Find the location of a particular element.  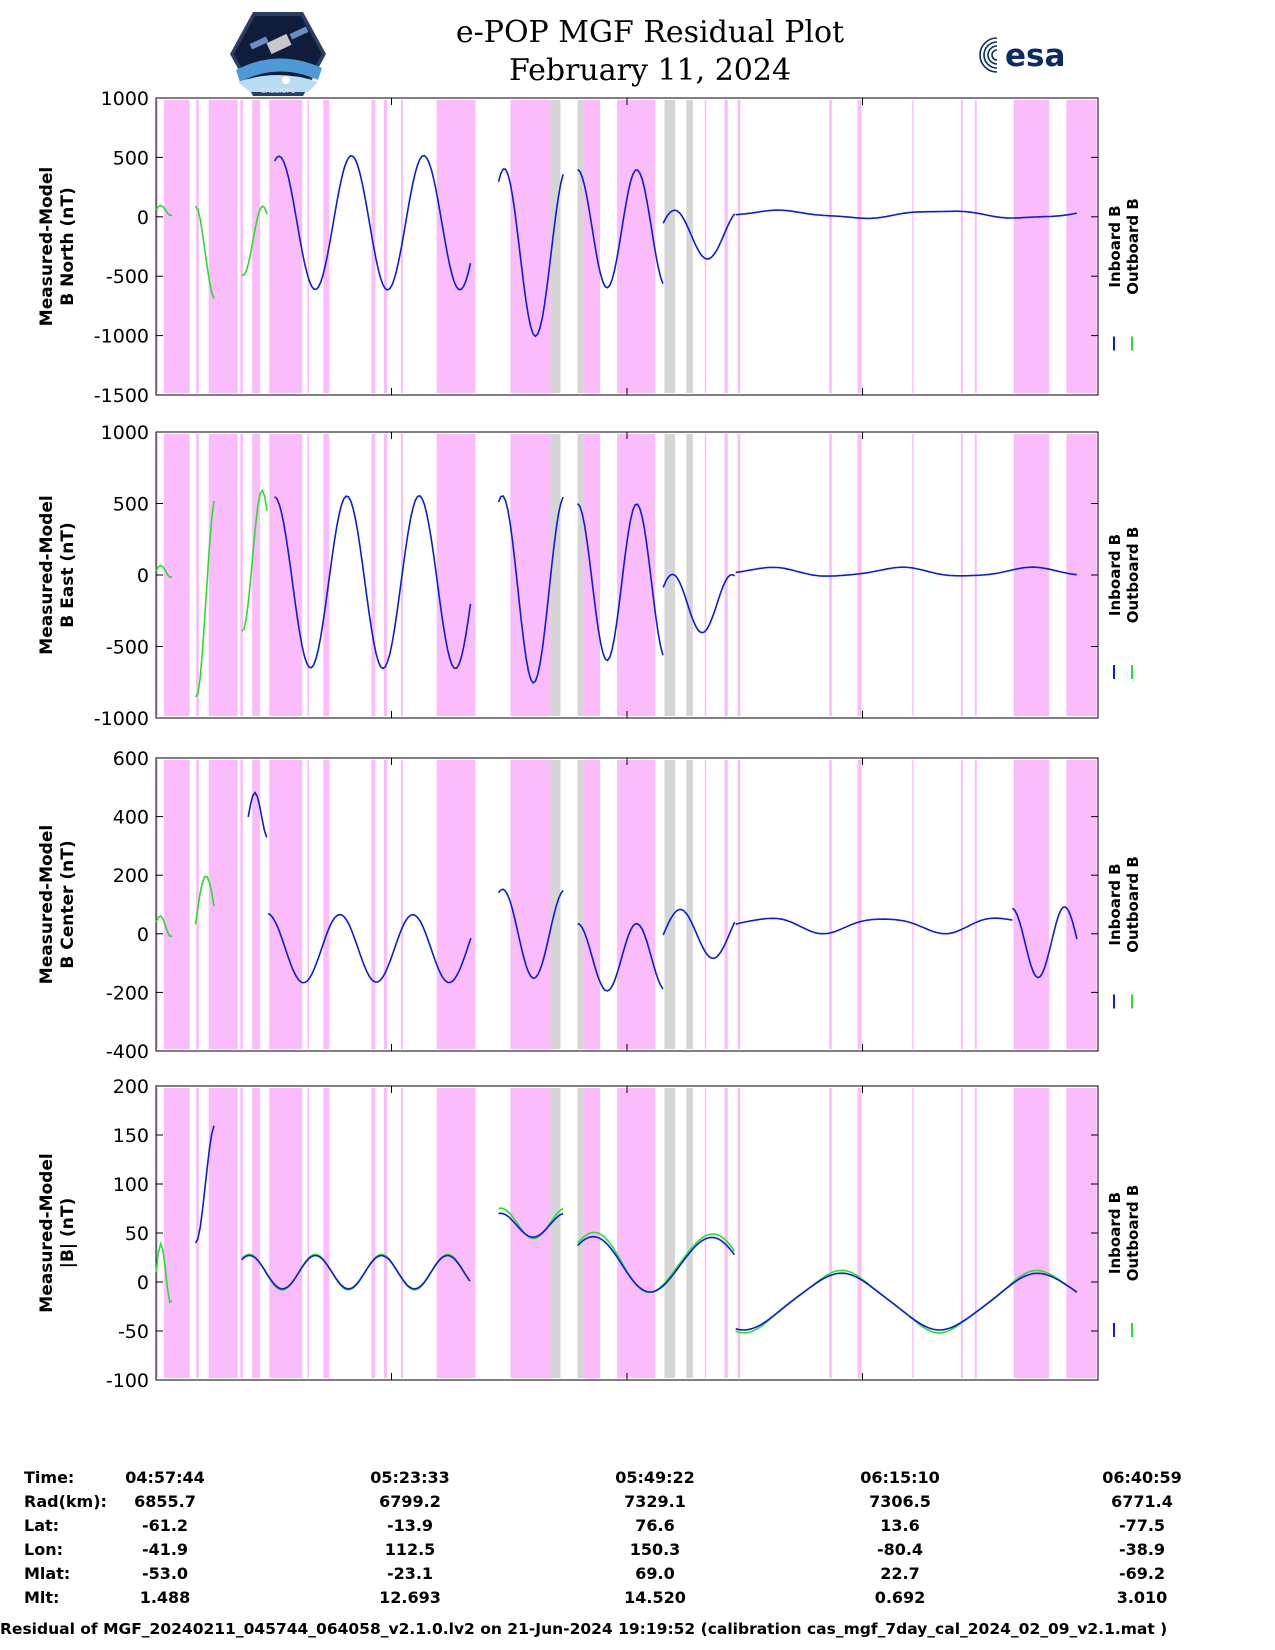

y-tick-label: 150 is located at coordinates (131, 1136).